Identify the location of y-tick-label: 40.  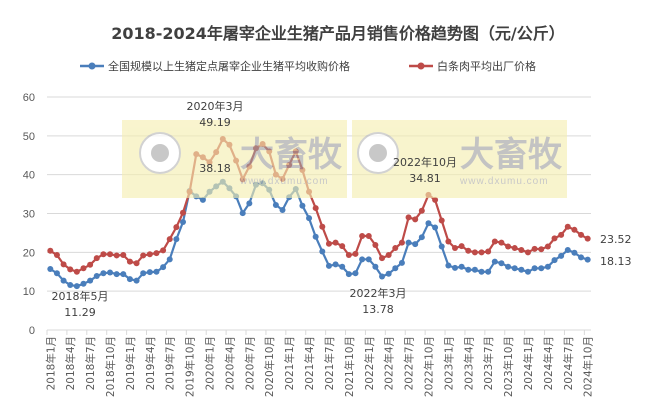
(29, 176).